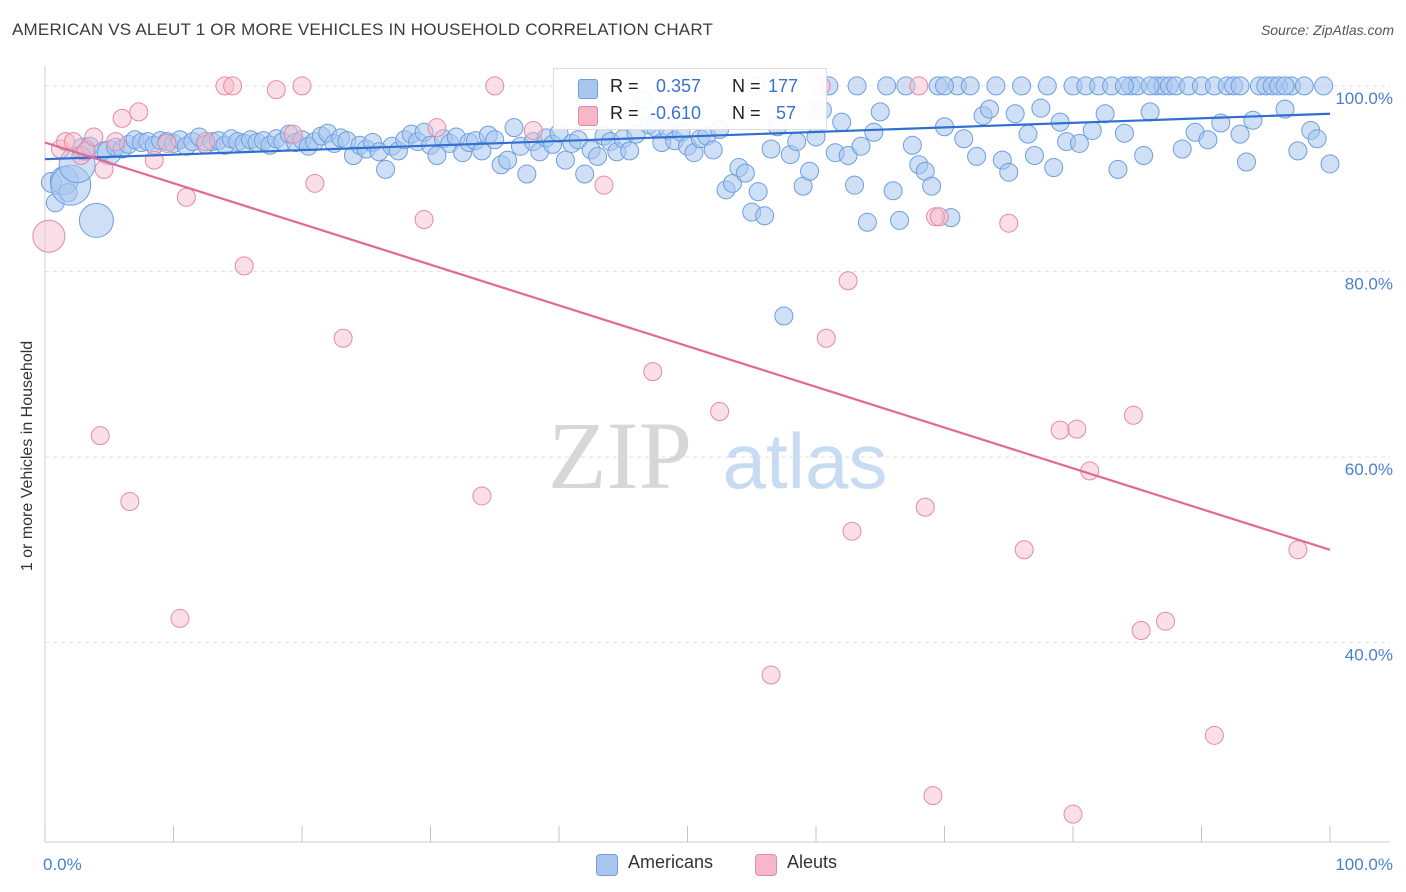  I want to click on y-tick-label: 60.0%, so click(1369, 469).